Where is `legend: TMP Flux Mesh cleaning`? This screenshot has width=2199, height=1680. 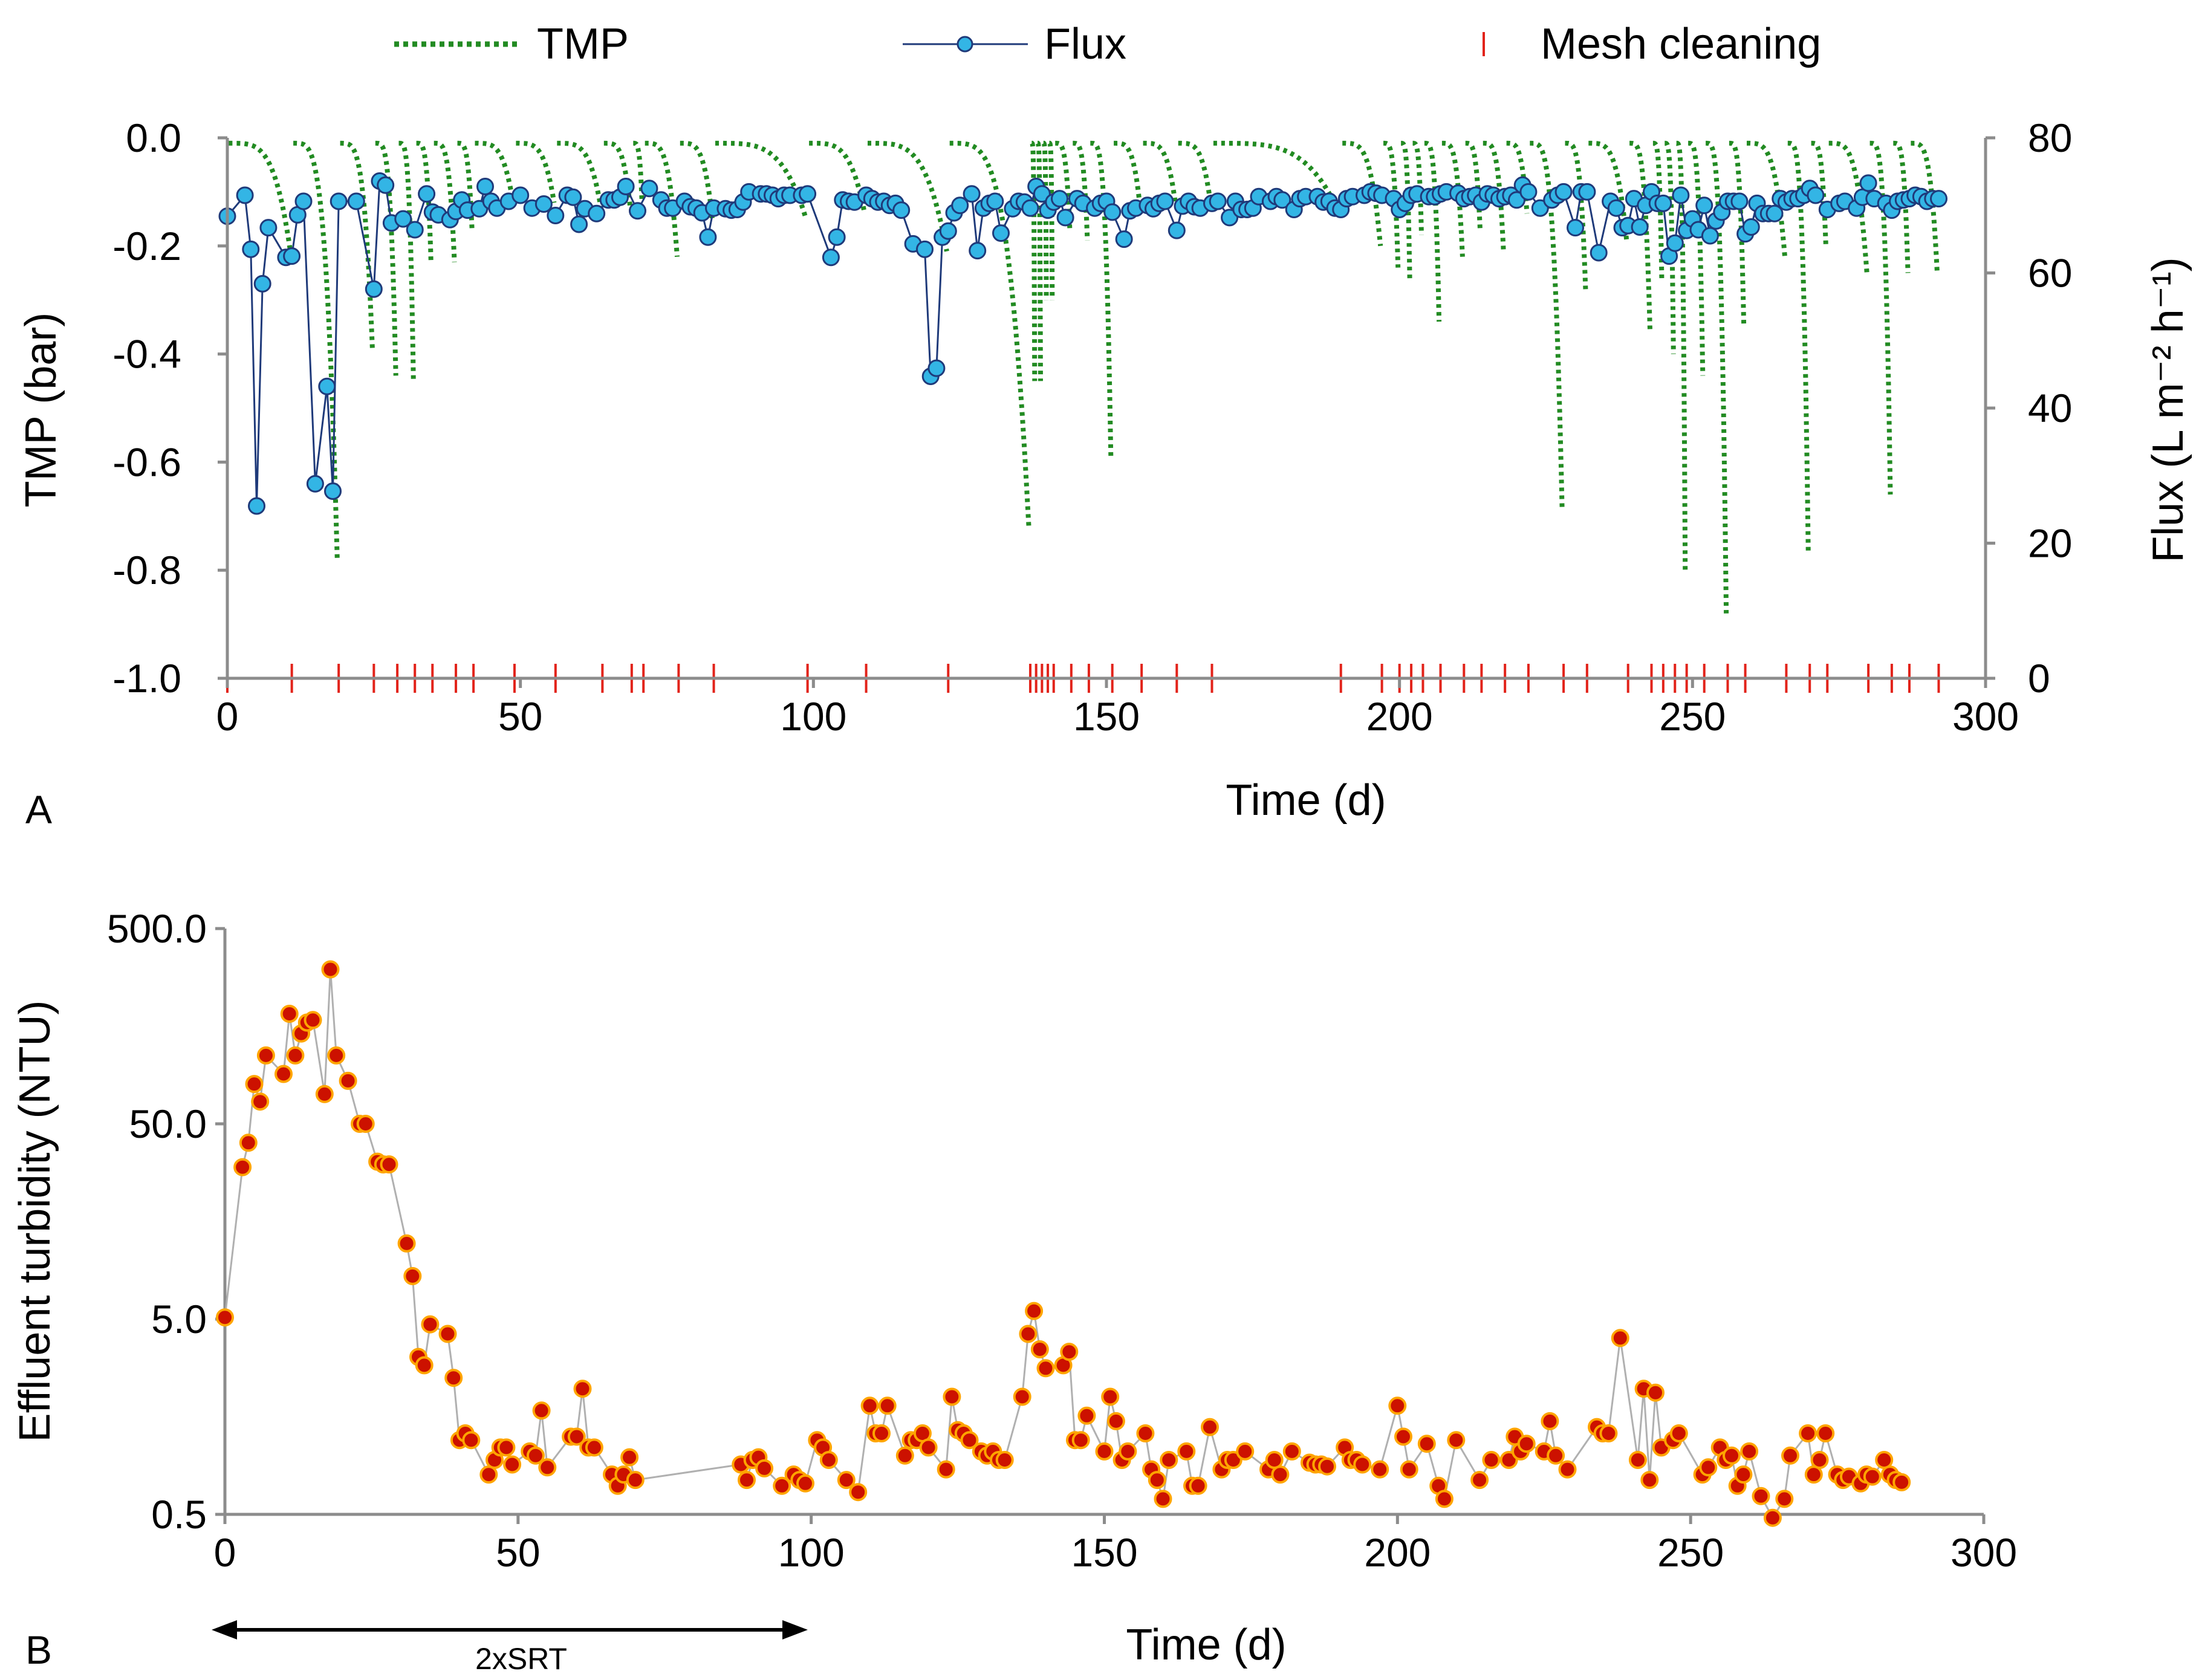 legend: TMP Flux Mesh cleaning is located at coordinates (1107, 44).